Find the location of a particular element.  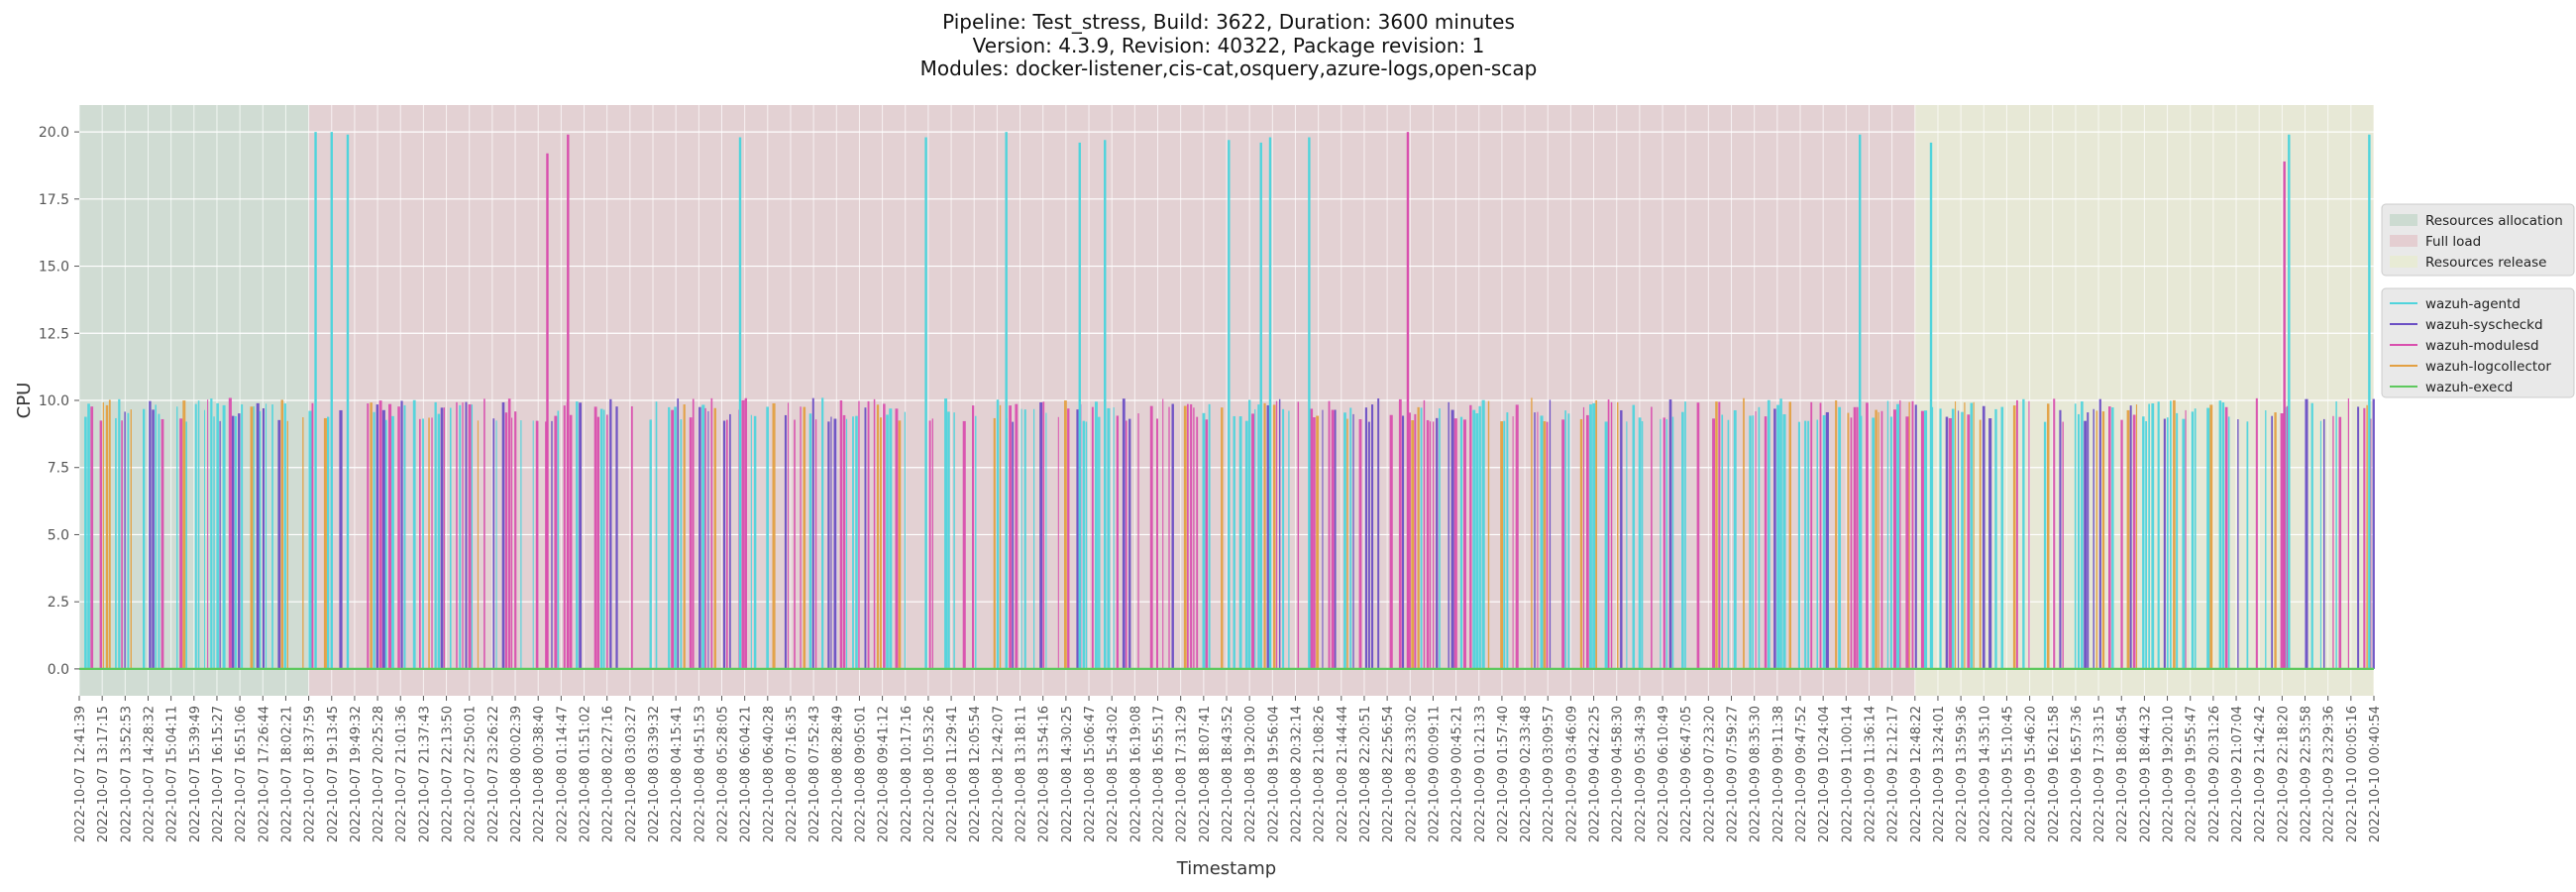

x-tick-label: 2022-10-09 10:24:04 is located at coordinates (1825, 774).